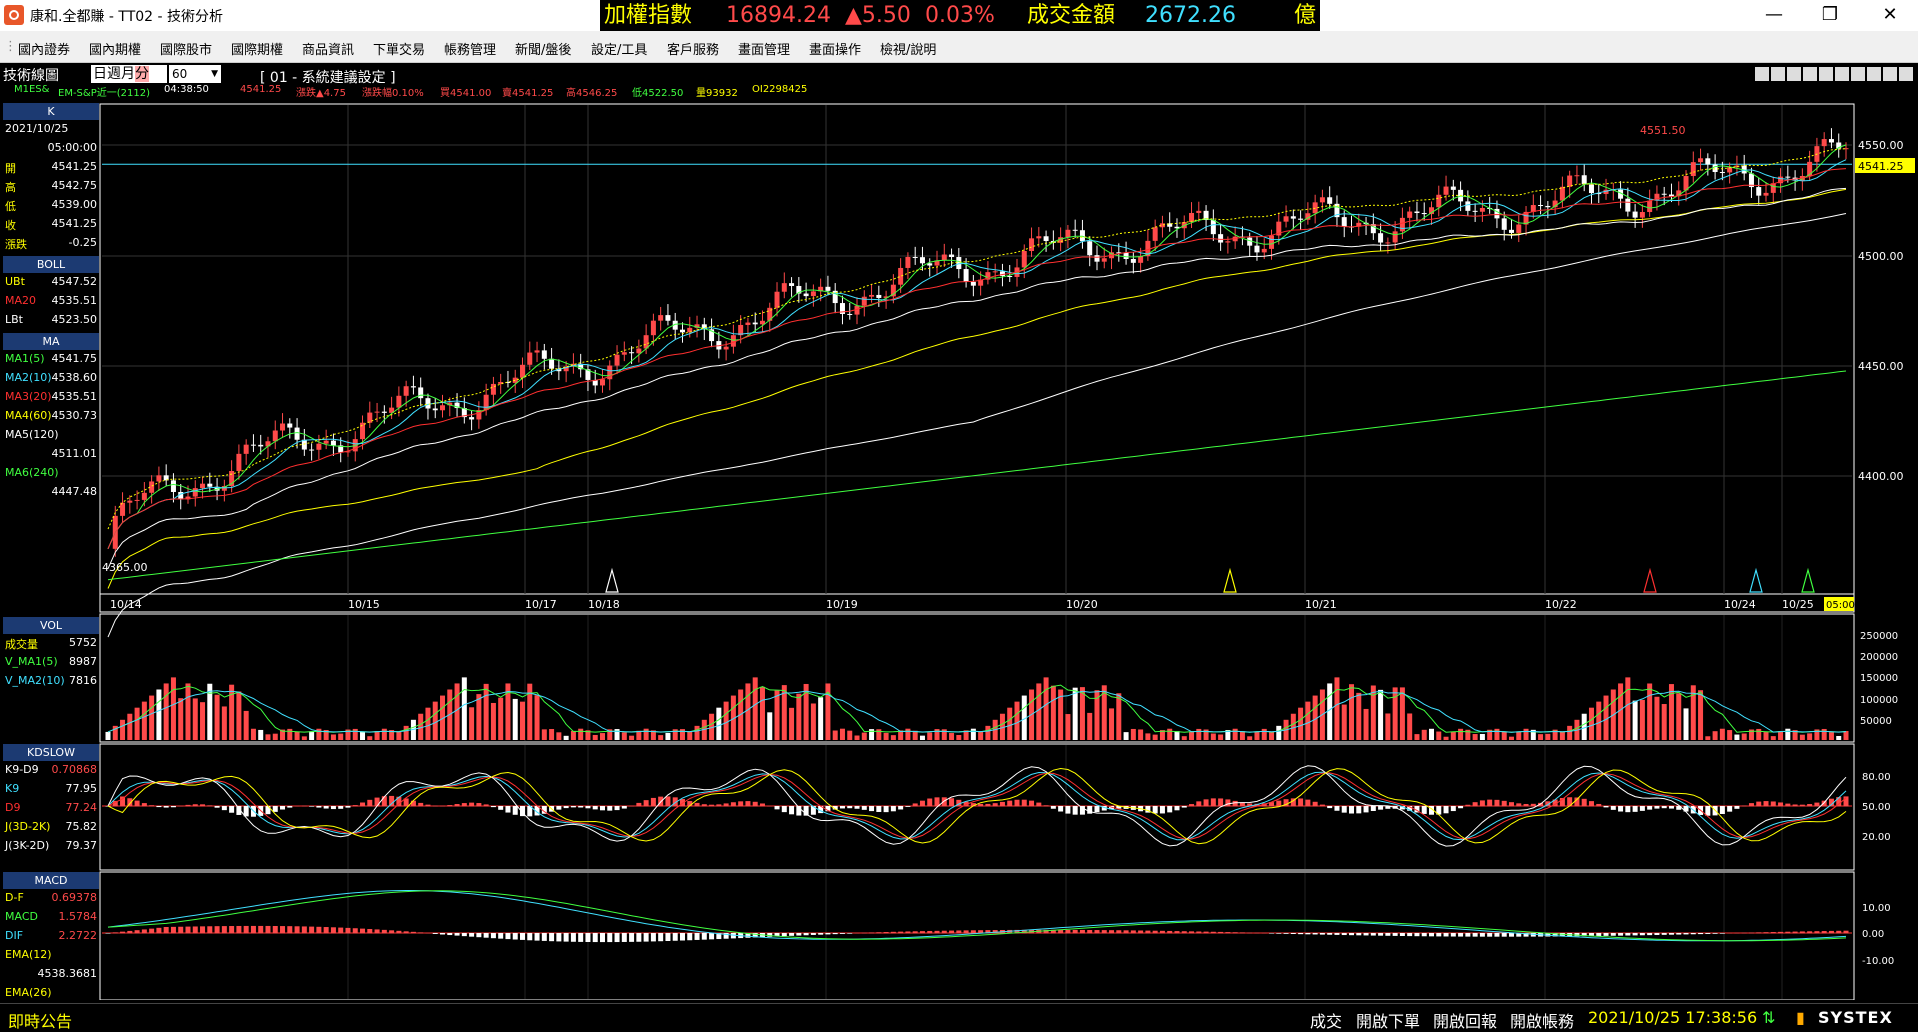  What do you see at coordinates (1542, 1021) in the screenshot?
I see `open-account-button: 開啟帳務` at bounding box center [1542, 1021].